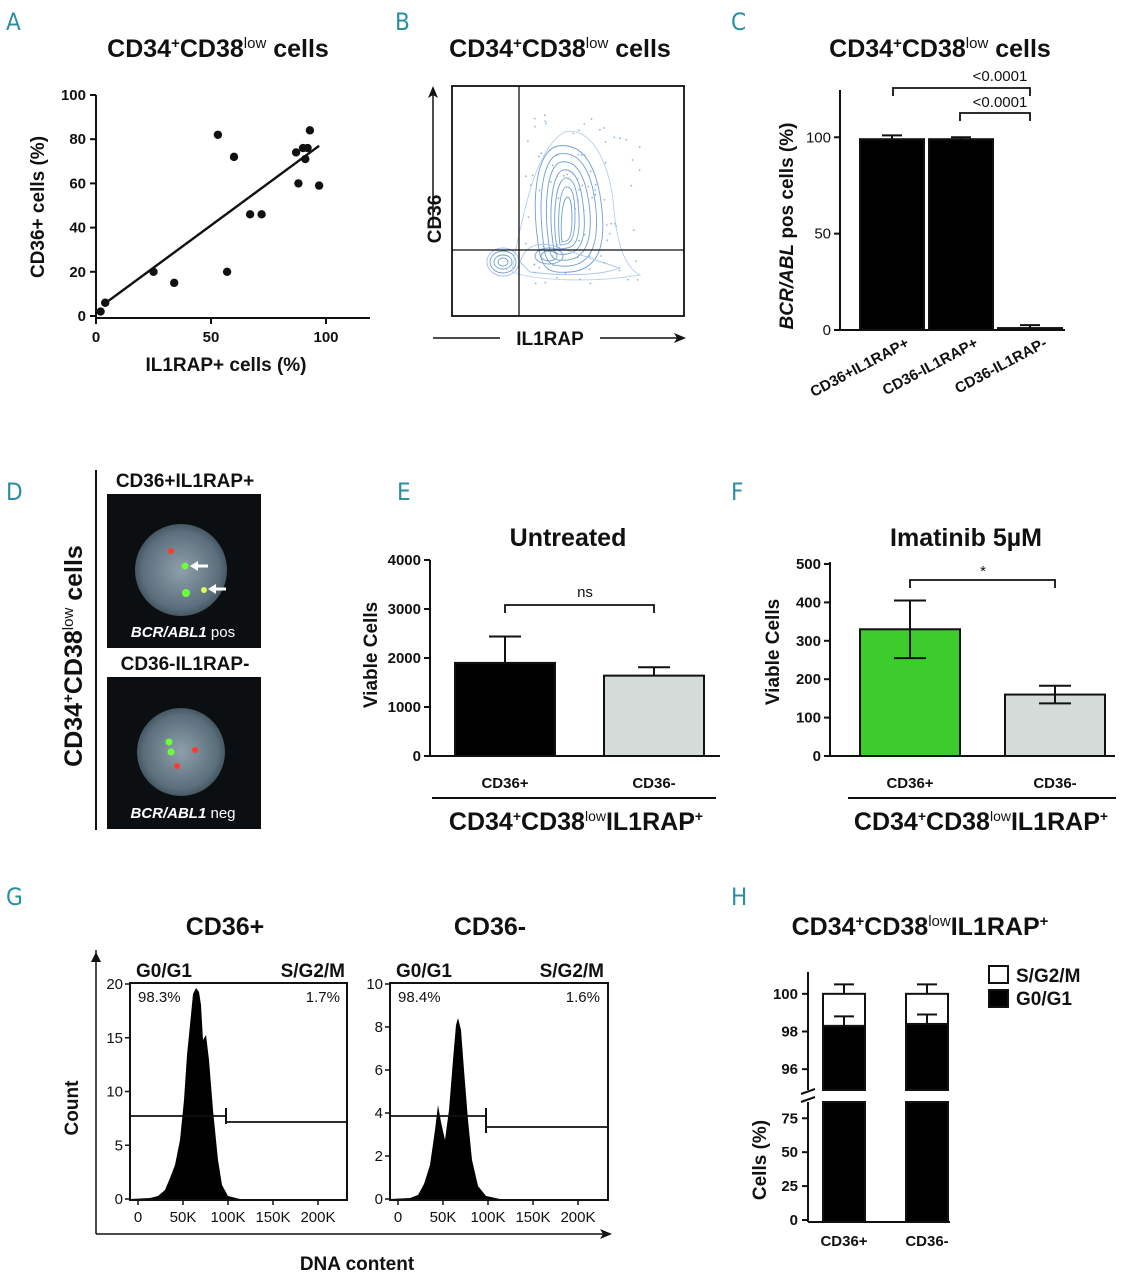 The image size is (1134, 1280). What do you see at coordinates (813, 660) in the screenshot?
I see `y-tick-labels: 0 100 200 300 400 500` at bounding box center [813, 660].